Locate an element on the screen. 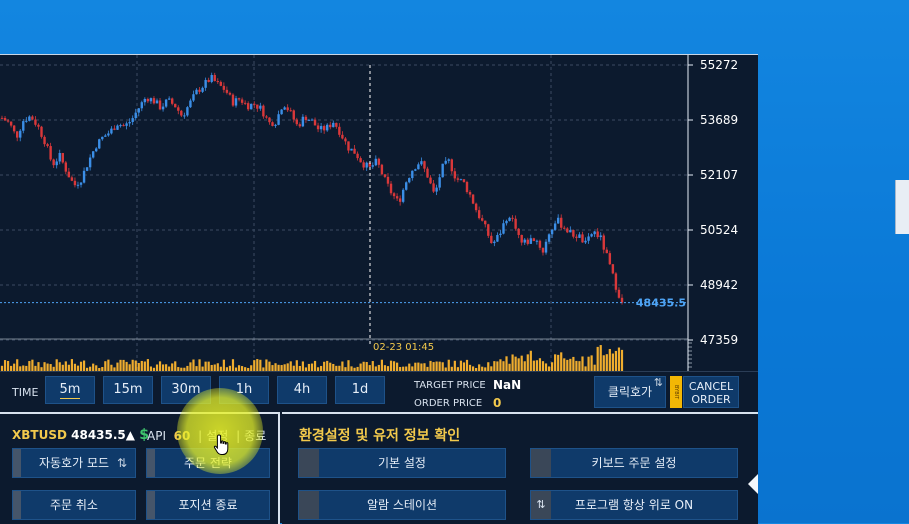  order-strategy-button: 주문 전략 is located at coordinates (208, 463).